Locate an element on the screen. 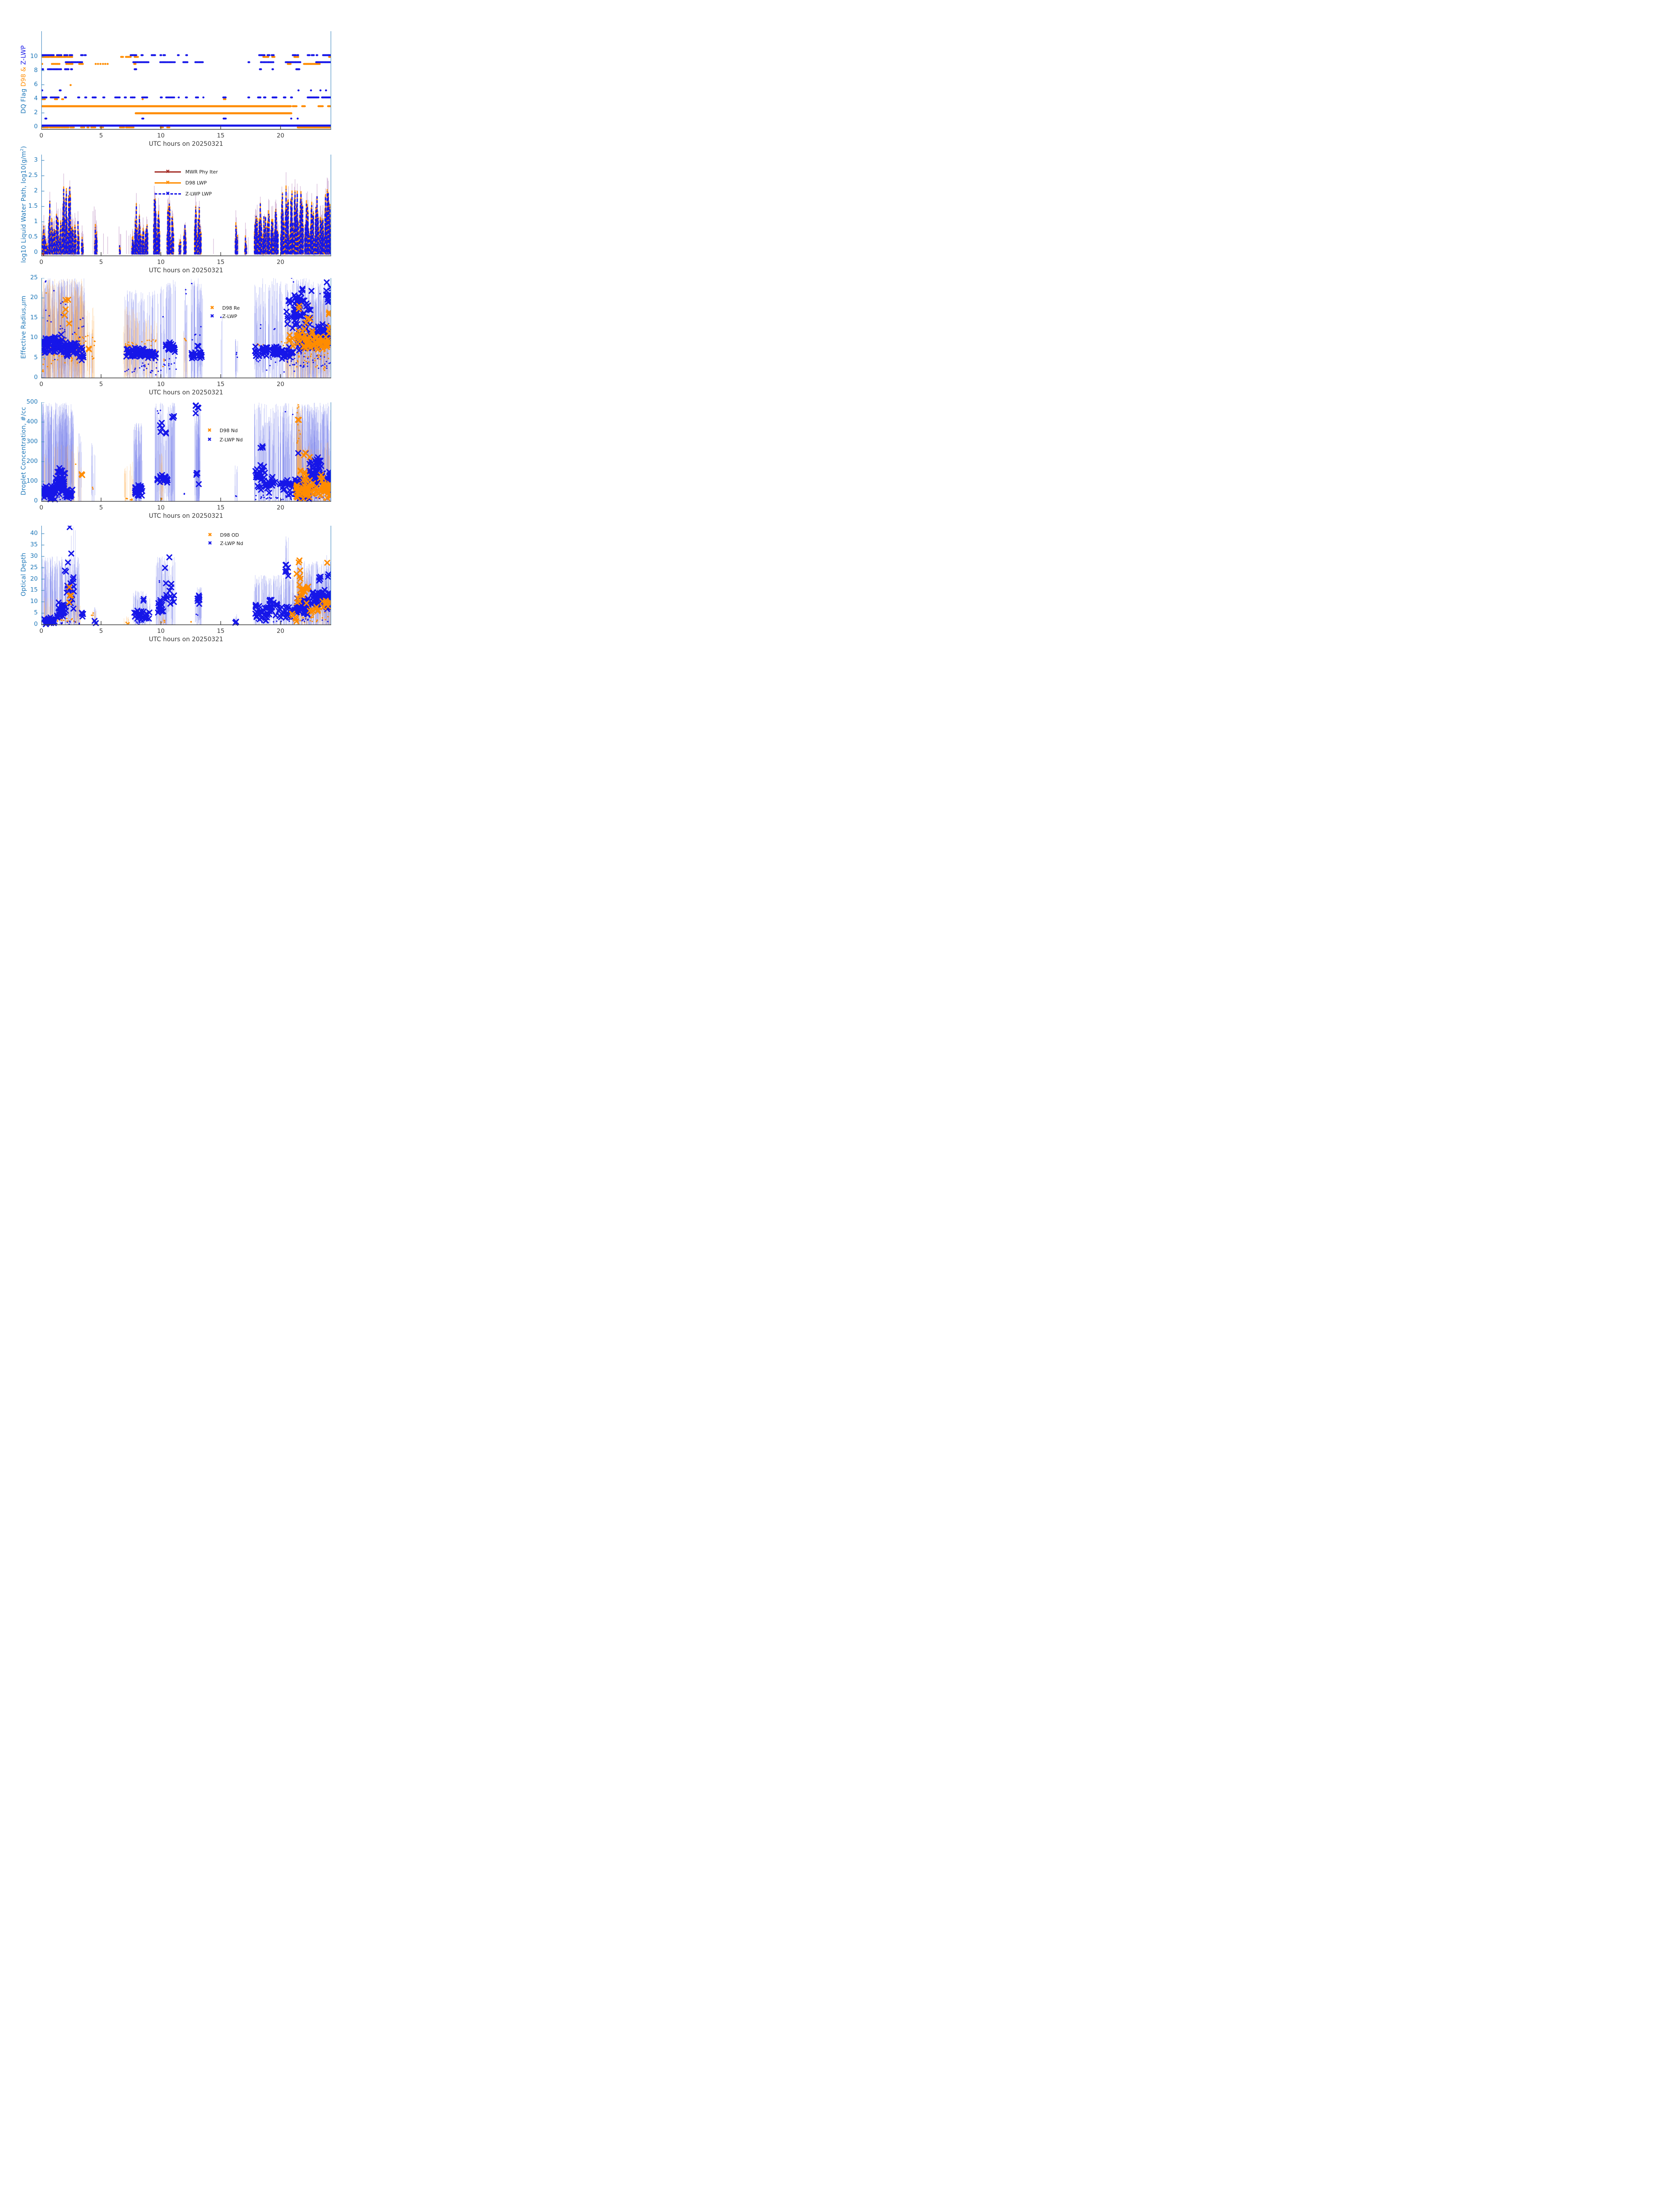  legend-label: D98 Nd is located at coordinates (229, 430).